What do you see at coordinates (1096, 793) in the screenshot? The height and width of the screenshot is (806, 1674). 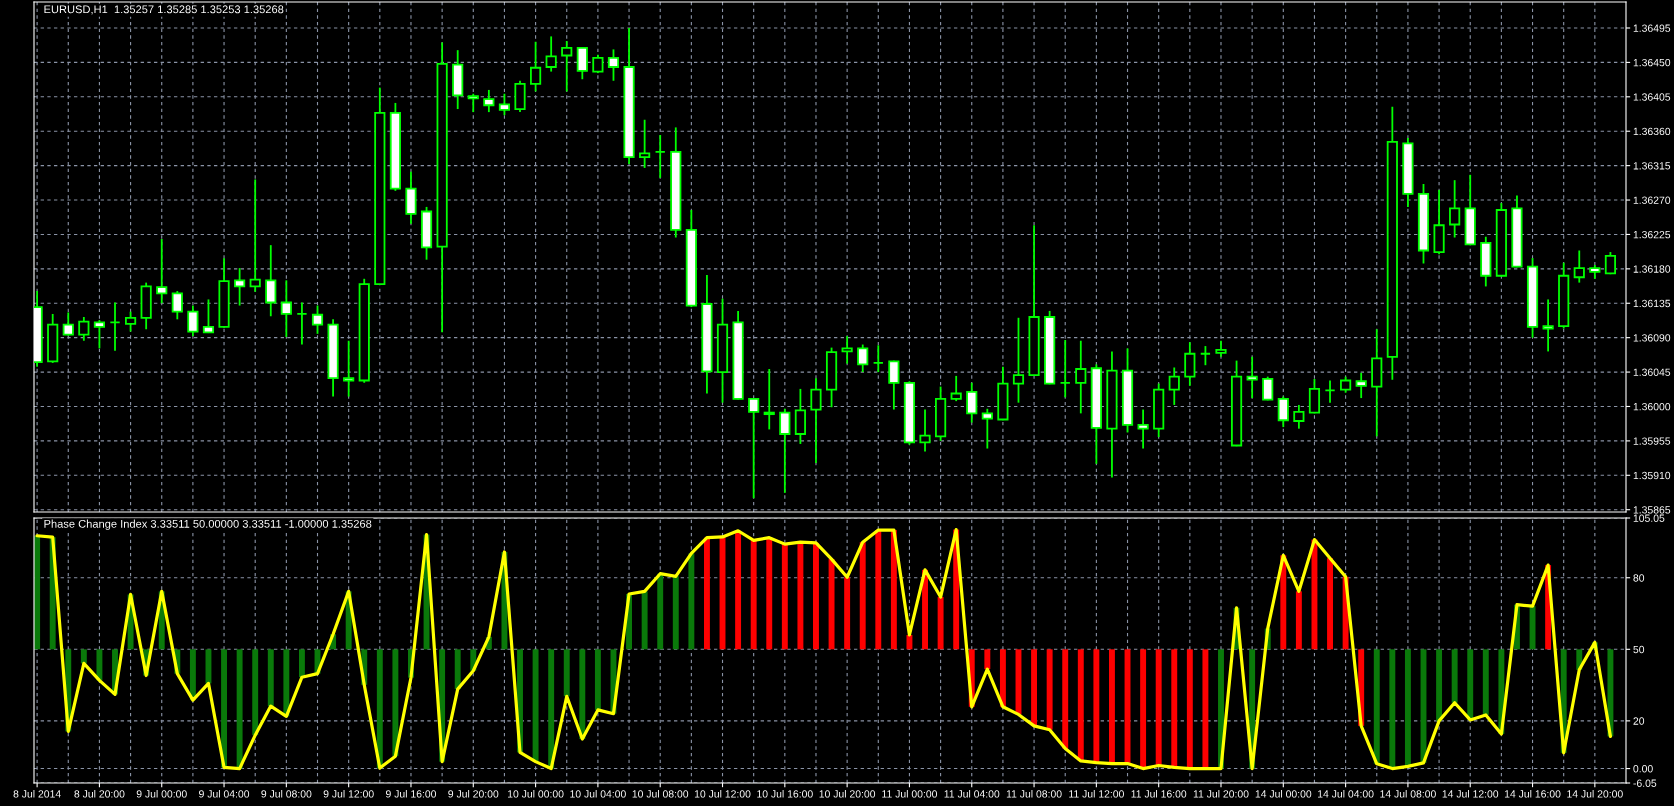 I see `x-tick-label: 11 Jul 12:00` at bounding box center [1096, 793].